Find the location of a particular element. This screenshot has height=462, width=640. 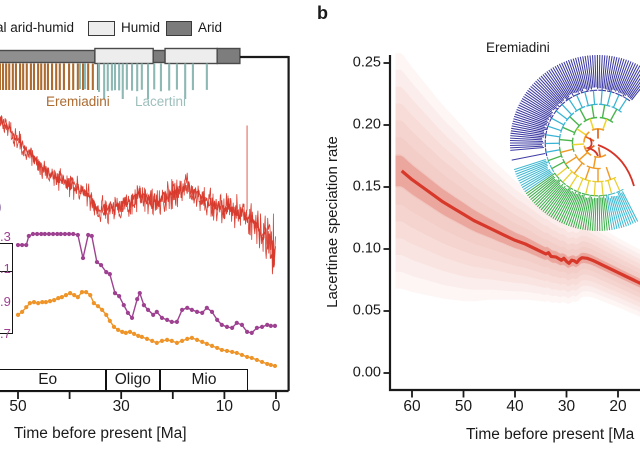

speciation-rate-line is located at coordinates (520, 227).